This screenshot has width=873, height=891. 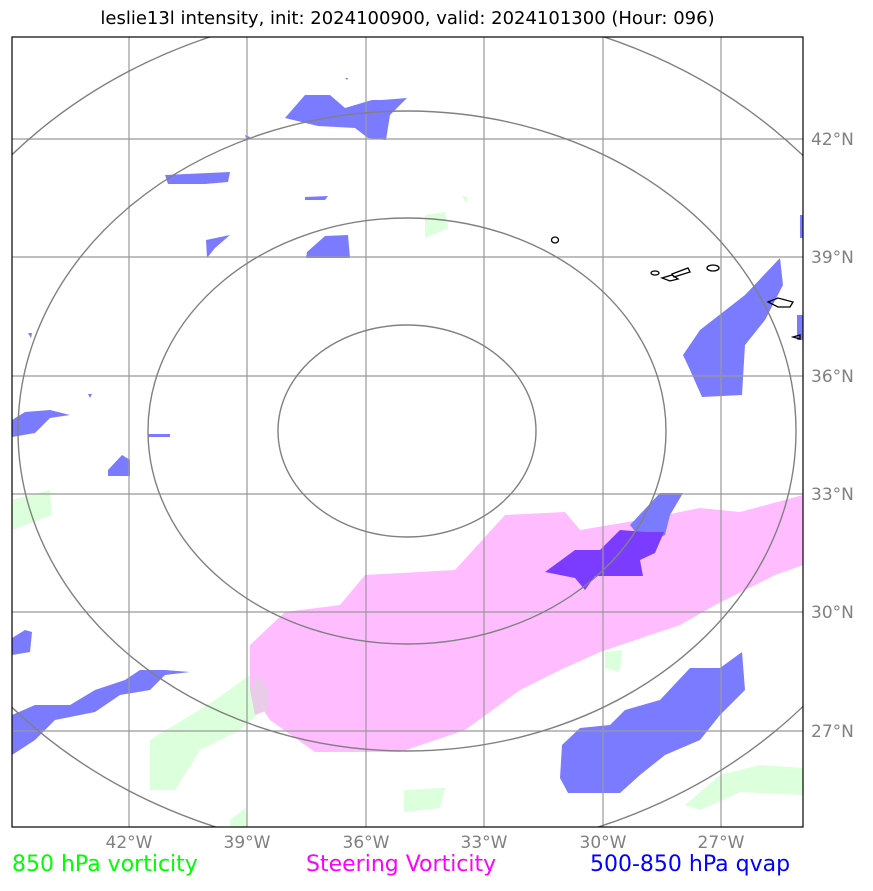 What do you see at coordinates (675, 288) in the screenshot?
I see `contours` at bounding box center [675, 288].